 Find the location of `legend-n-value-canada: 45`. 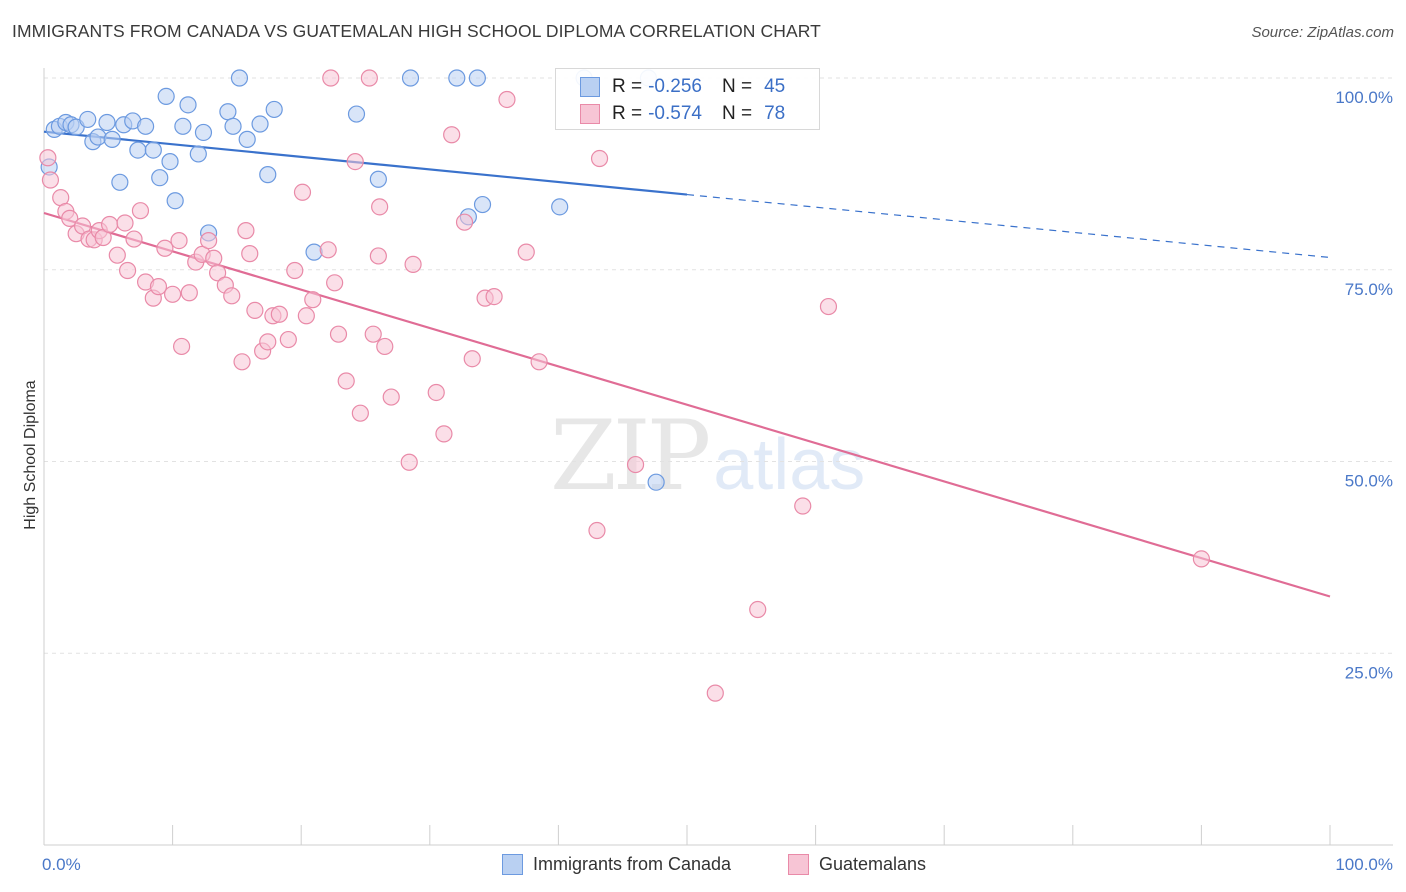

legend-n-value-canada: 45 is located at coordinates (775, 86).